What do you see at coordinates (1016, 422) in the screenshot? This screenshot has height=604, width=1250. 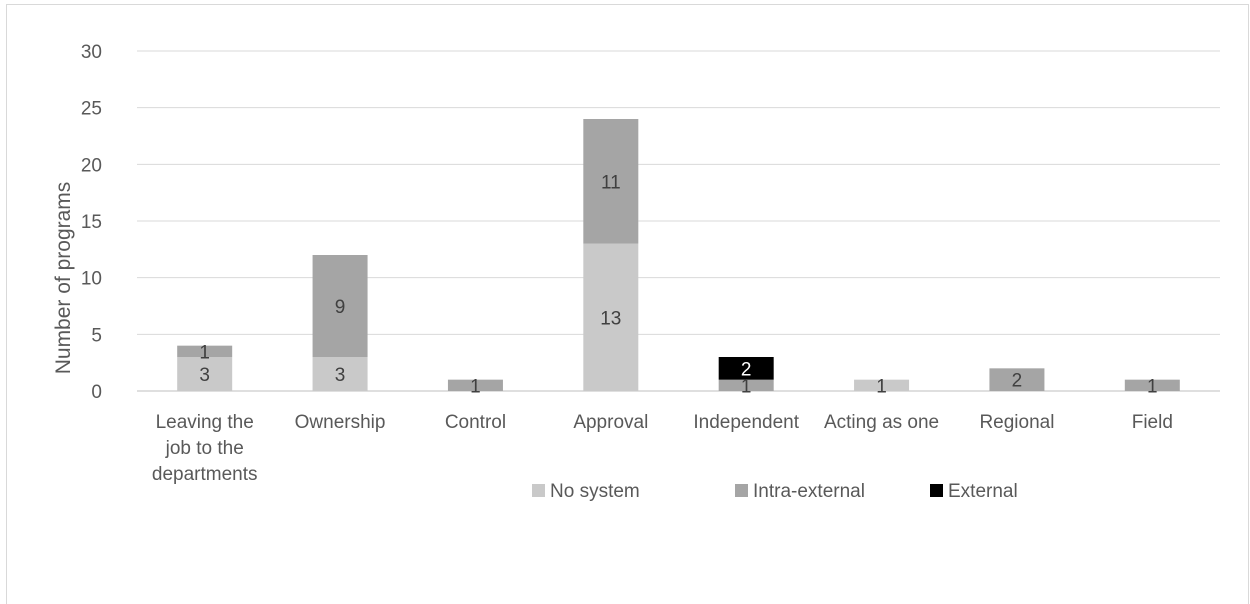 I see `x-tick-label: Regional` at bounding box center [1016, 422].